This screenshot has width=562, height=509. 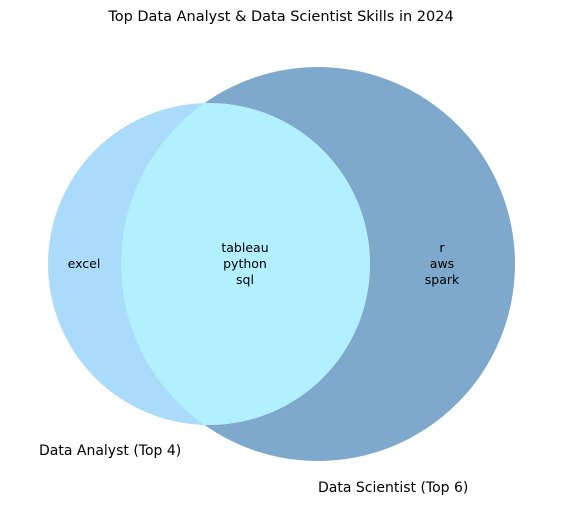 What do you see at coordinates (393, 488) in the screenshot?
I see `data-scientist-label: Data Scientist (Top 6)` at bounding box center [393, 488].